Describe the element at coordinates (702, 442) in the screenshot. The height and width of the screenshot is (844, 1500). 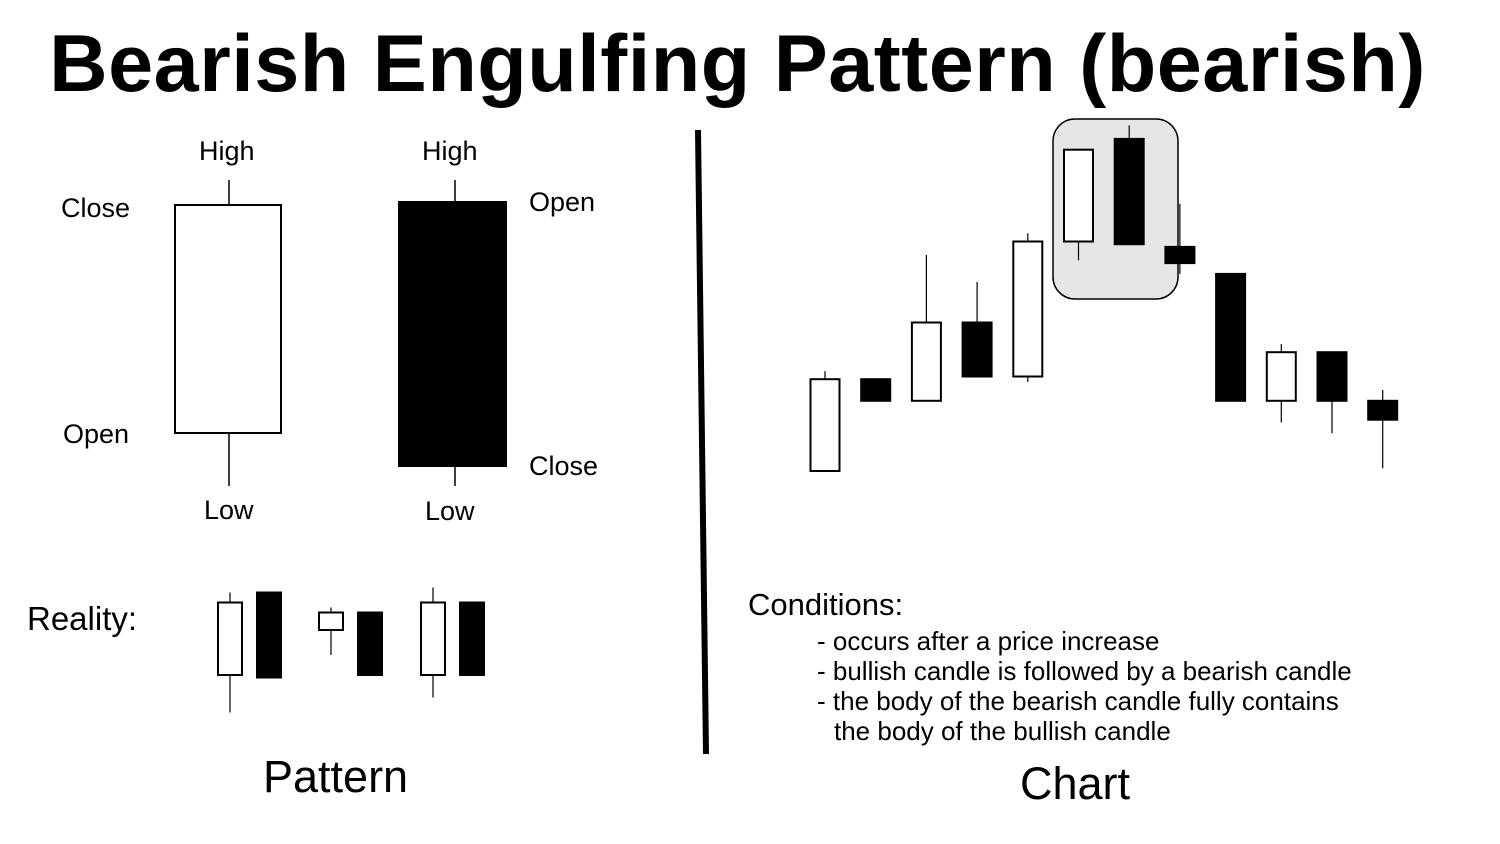
I see `section-divider` at that location.